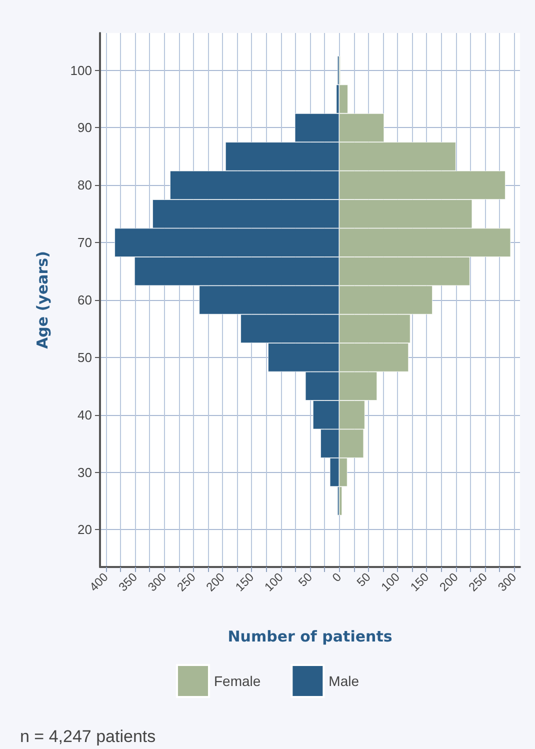  I want to click on x-axis-title: Number of patients, so click(310, 637).